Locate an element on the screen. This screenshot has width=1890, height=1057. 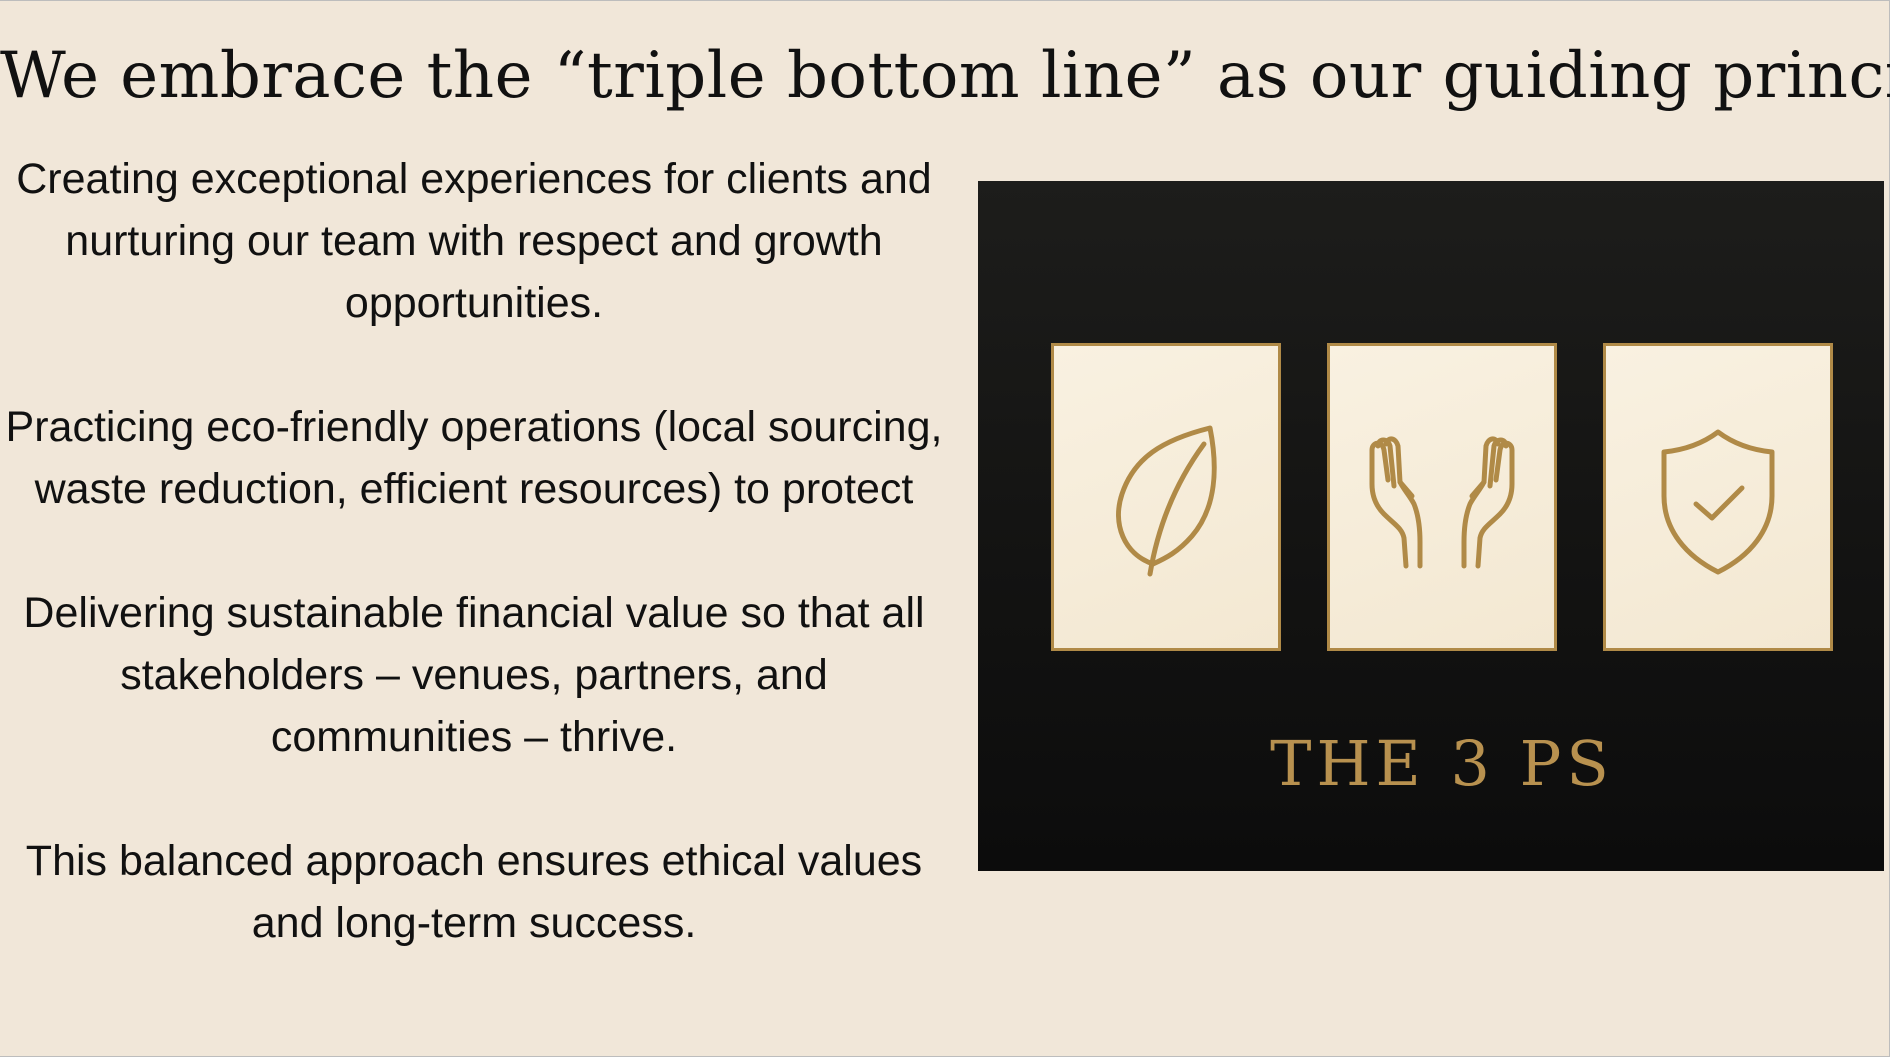
leaf-card is located at coordinates (1166, 497).